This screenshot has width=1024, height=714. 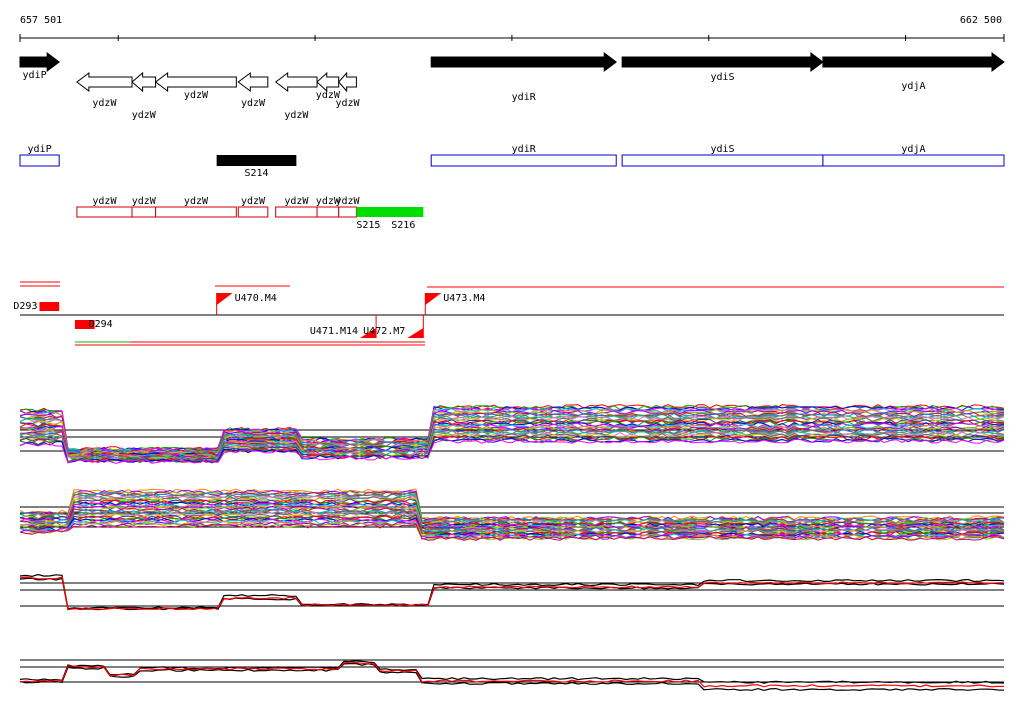 I want to click on srna-track: S214 S215 S216, so click(x=320, y=193).